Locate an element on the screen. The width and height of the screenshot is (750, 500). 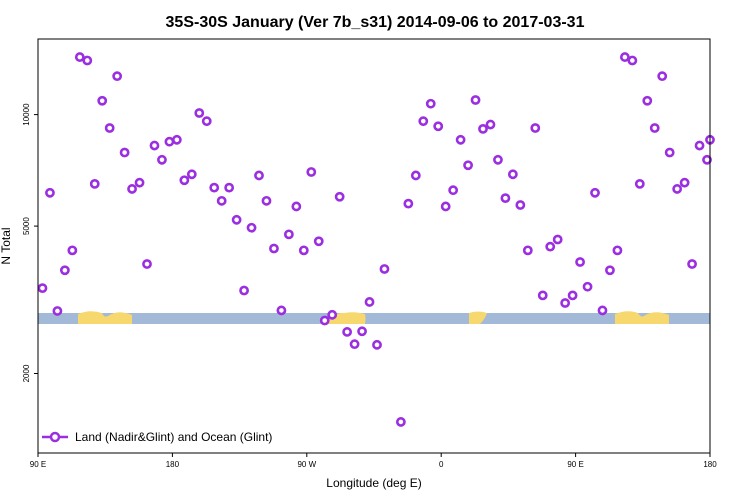
ocean-band is located at coordinates (374, 318).